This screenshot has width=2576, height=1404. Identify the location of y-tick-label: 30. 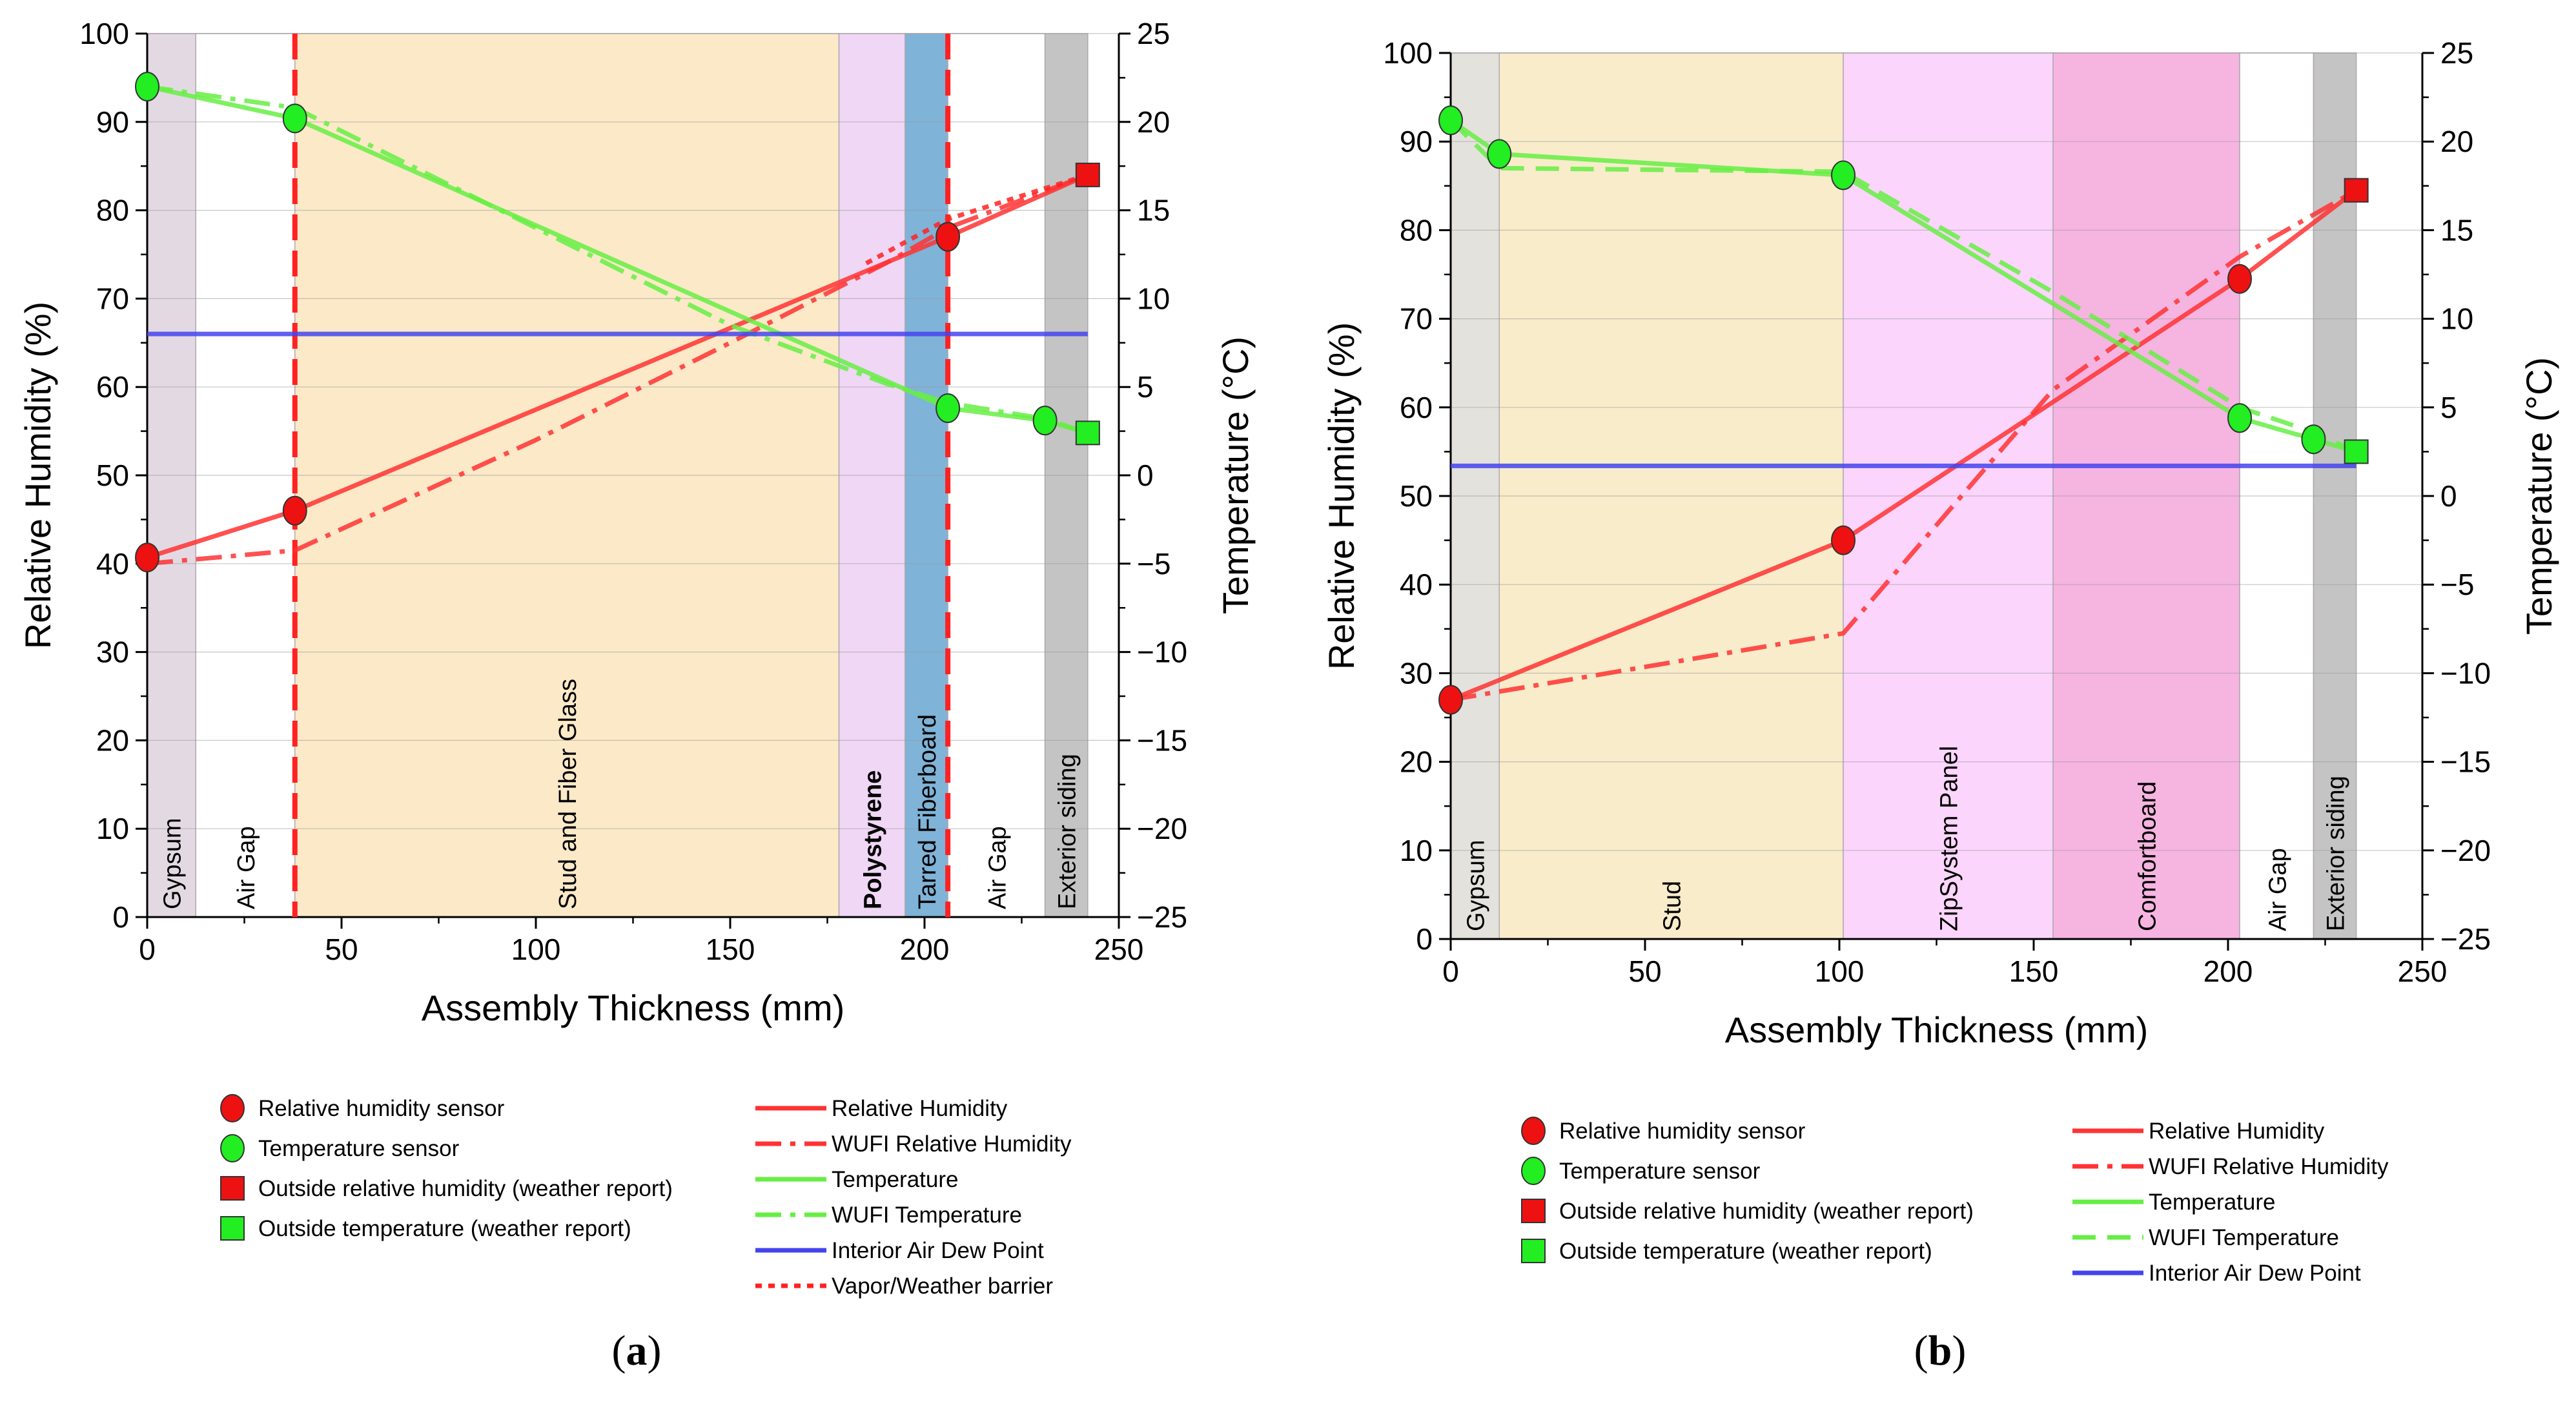
(113, 652).